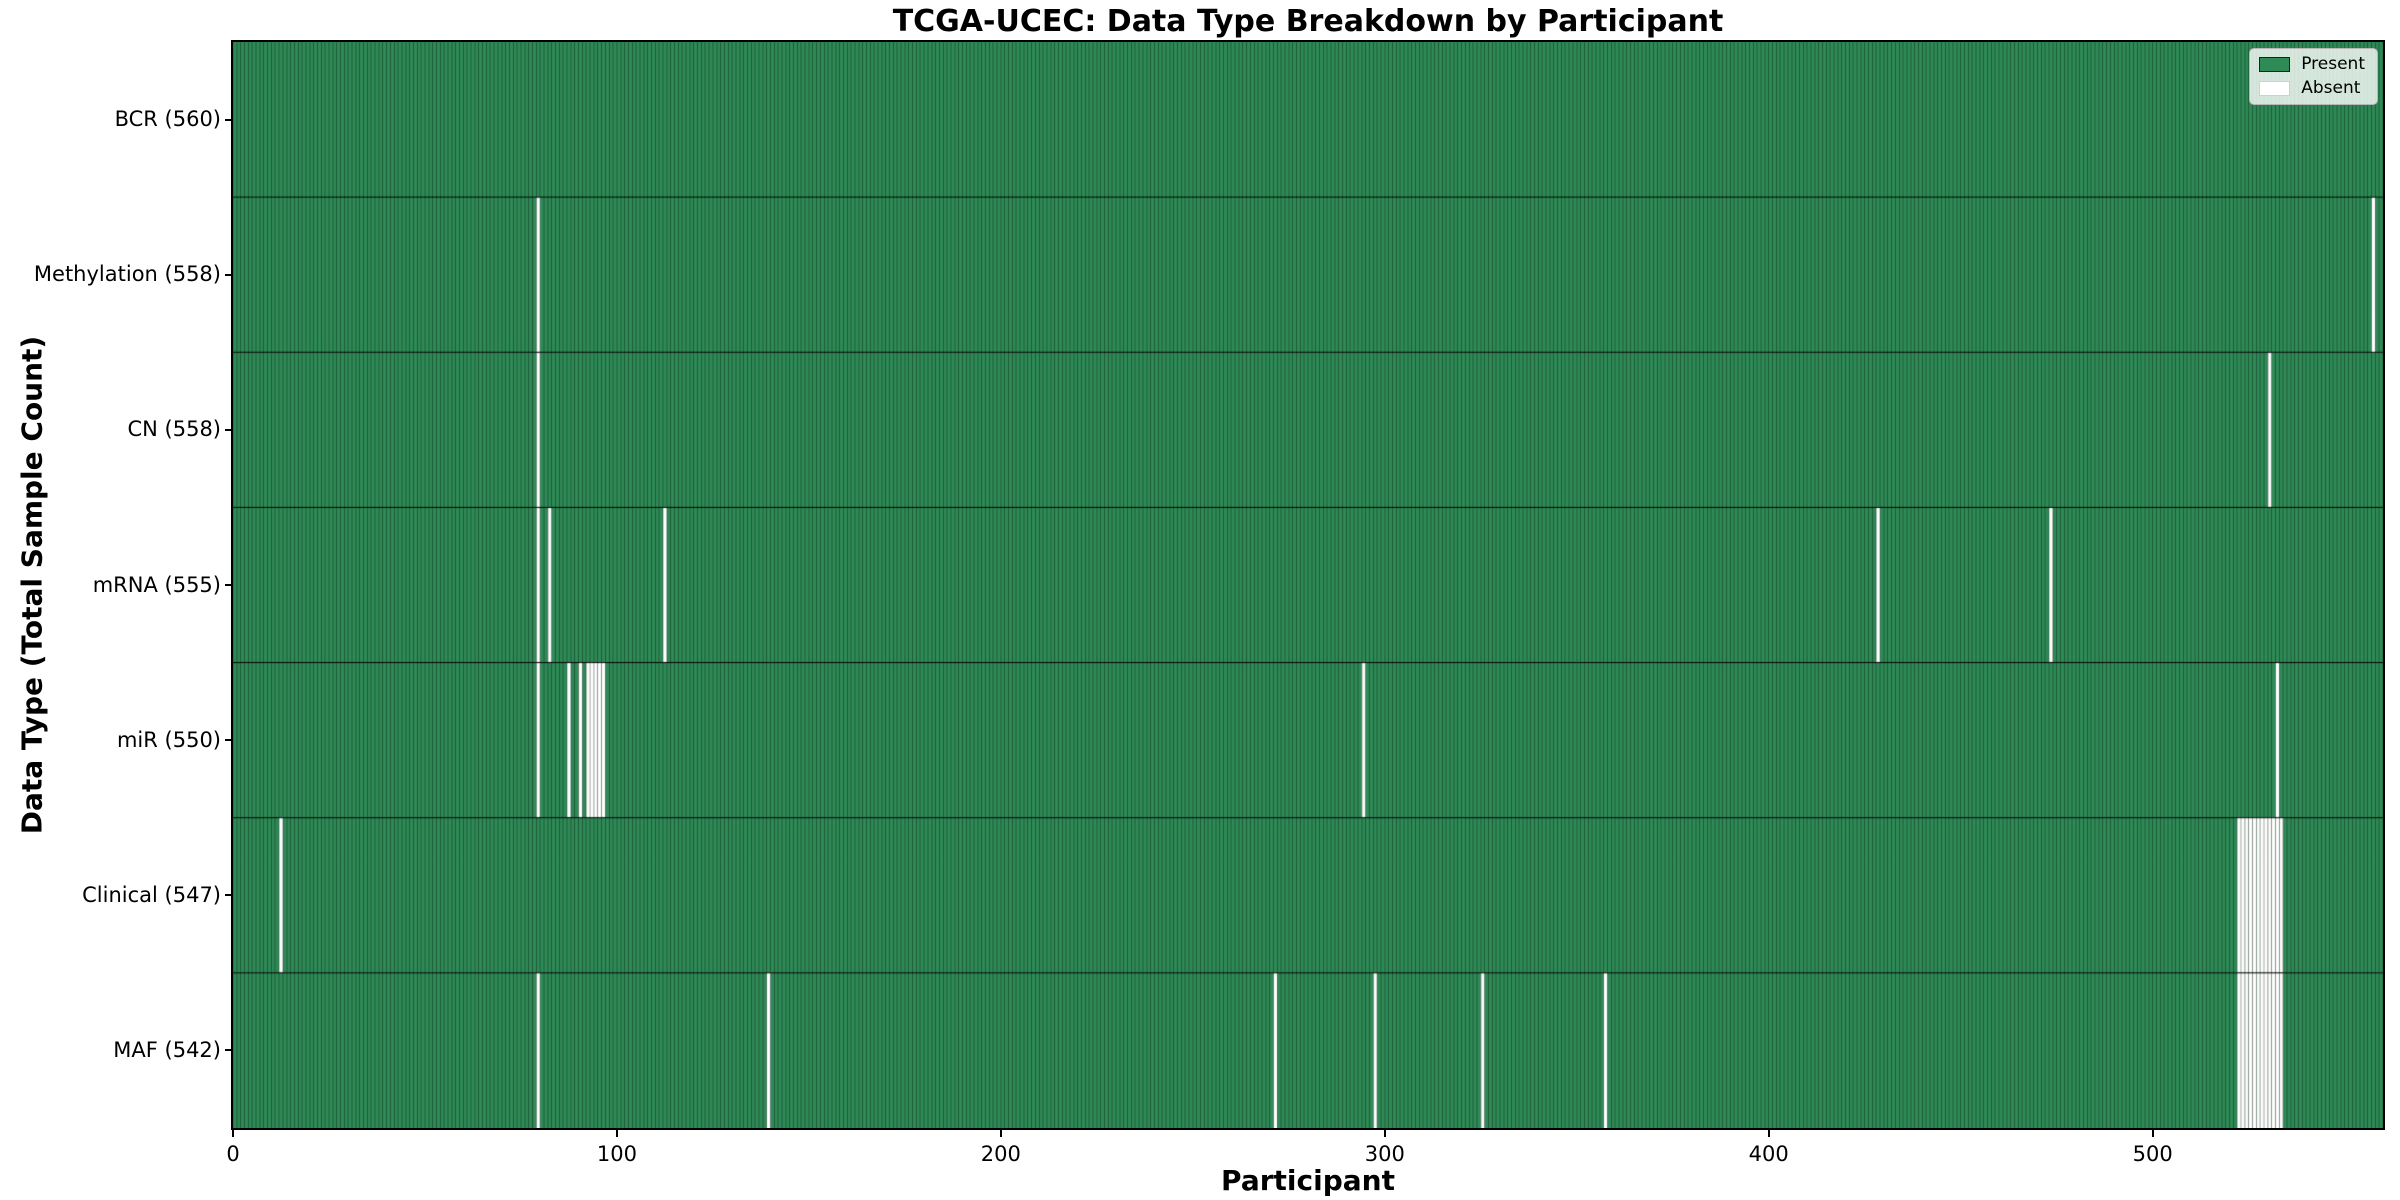  I want to click on x-tick-label-0: 0, so click(233, 1154).